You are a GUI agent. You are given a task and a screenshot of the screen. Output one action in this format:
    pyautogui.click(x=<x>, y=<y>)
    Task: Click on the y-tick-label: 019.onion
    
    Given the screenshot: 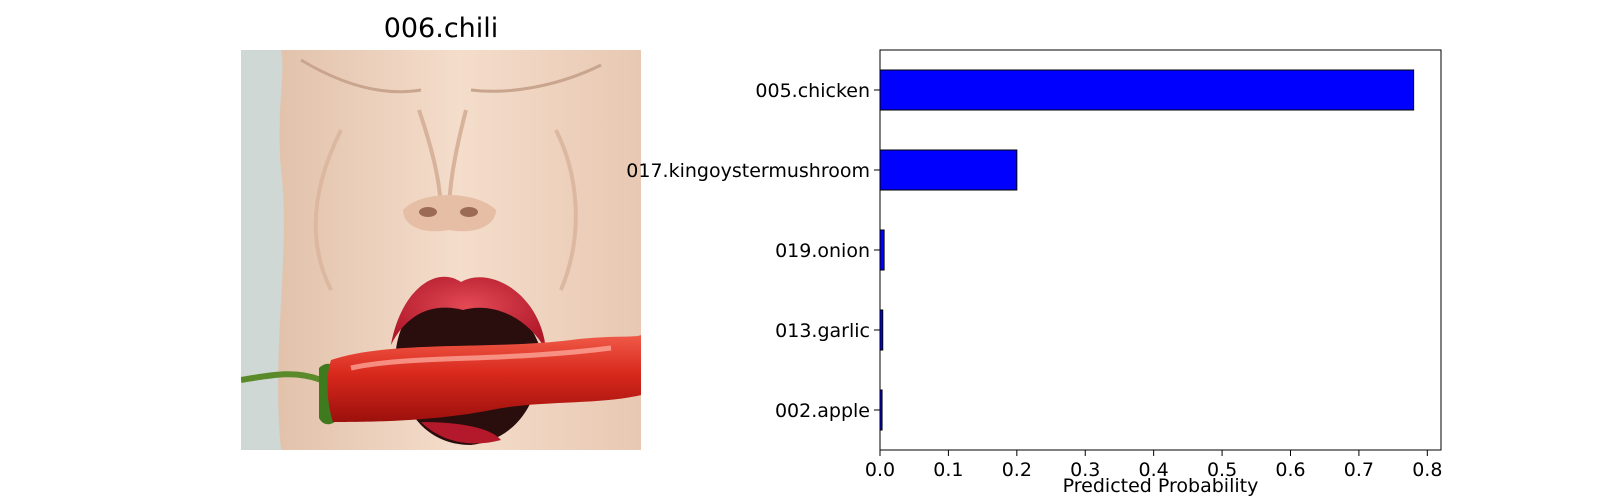 What is the action you would take?
    pyautogui.click(x=822, y=251)
    